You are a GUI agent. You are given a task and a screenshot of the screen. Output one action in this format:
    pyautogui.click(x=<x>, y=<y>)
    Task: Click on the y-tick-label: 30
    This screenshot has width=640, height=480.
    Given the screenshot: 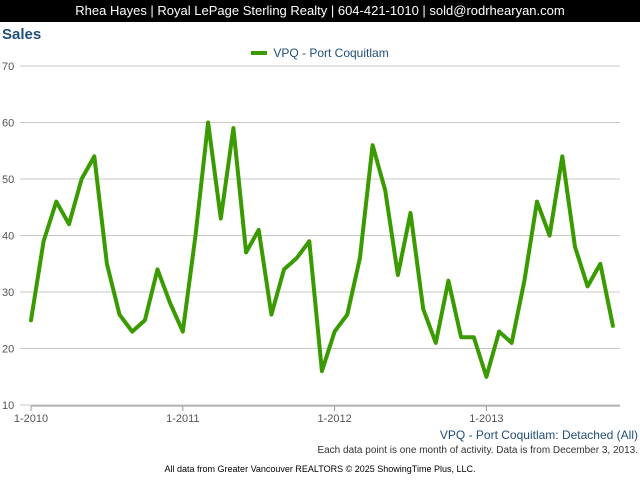 What is the action you would take?
    pyautogui.click(x=8, y=293)
    